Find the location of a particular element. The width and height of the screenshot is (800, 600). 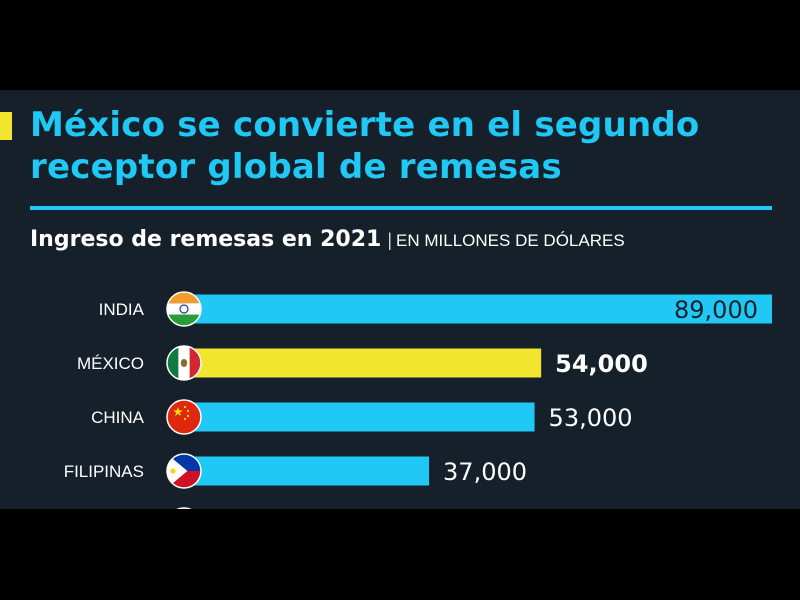

bar-china is located at coordinates (360, 417).